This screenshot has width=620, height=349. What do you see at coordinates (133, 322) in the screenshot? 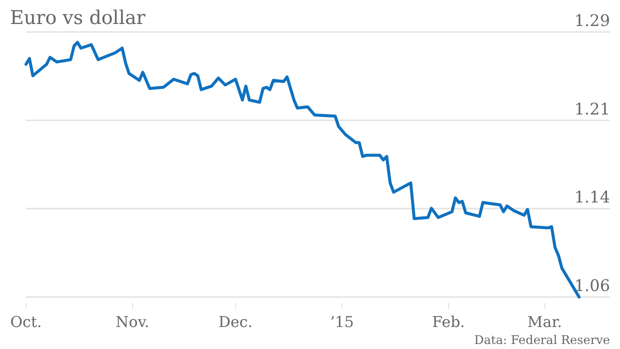
I see `x-tick-label: Nov.` at bounding box center [133, 322].